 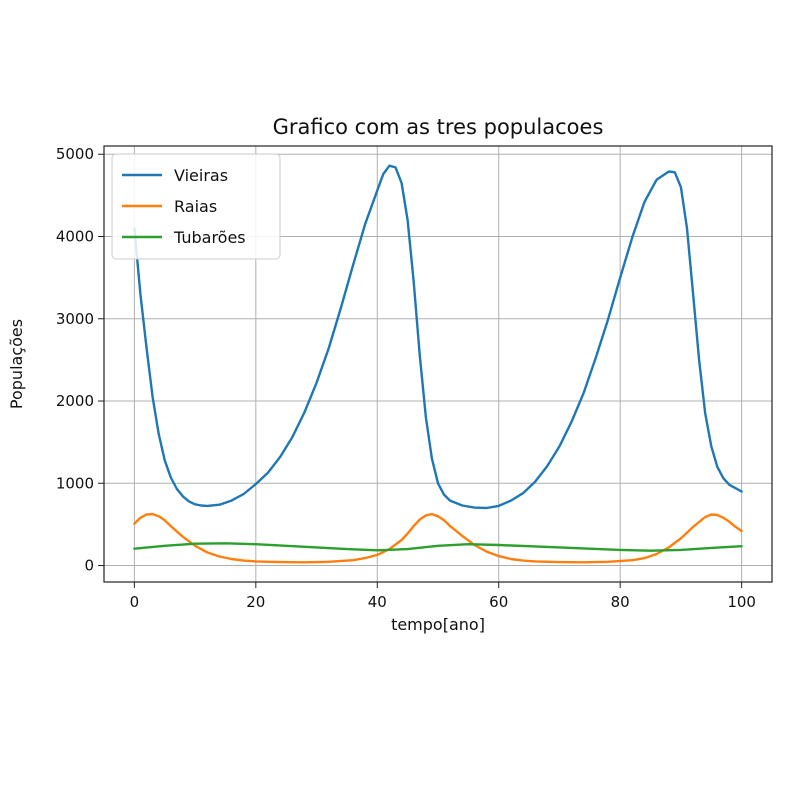 I want to click on legend: Vieiras Raias Tubarões, so click(x=196, y=206).